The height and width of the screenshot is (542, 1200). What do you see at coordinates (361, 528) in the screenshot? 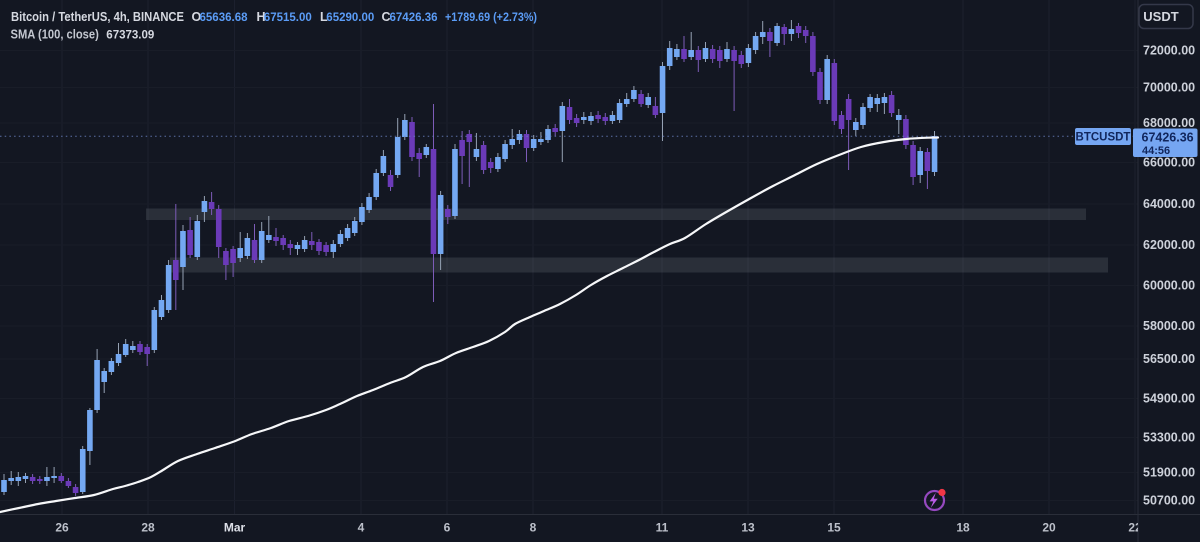
I see `svg-text: 4` at bounding box center [361, 528].